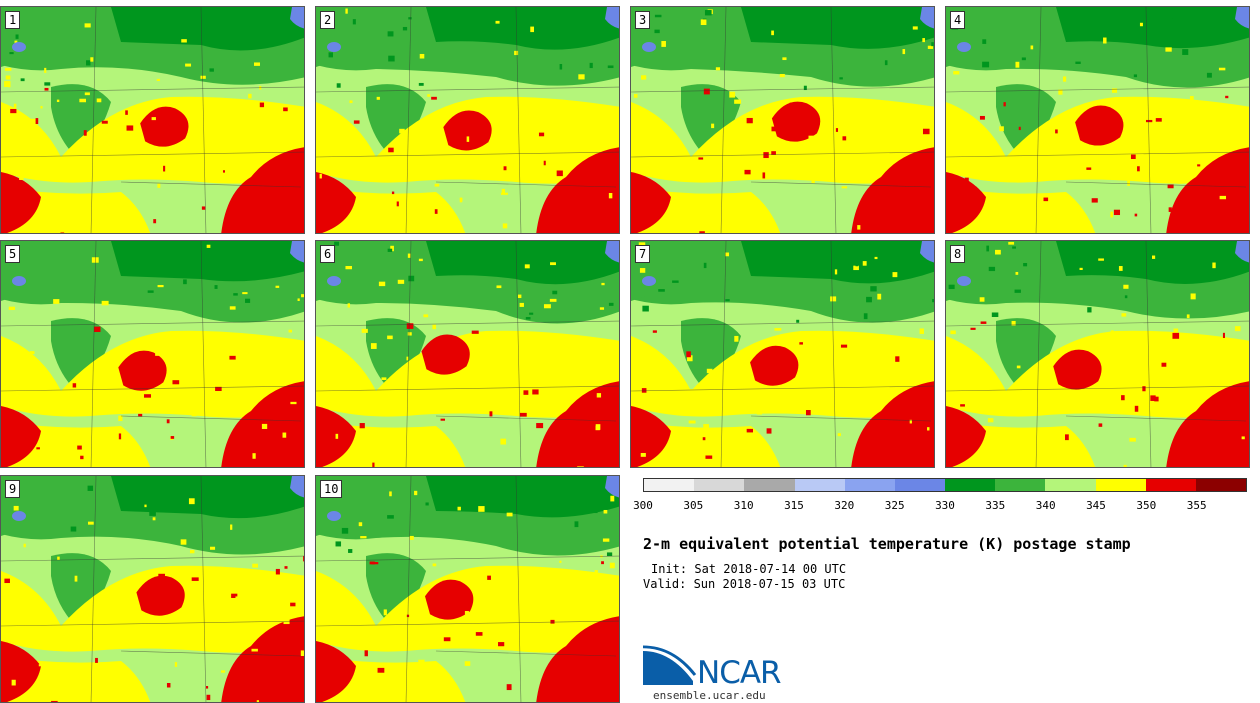 The image size is (1260, 703). I want to click on member-panel-9: 9, so click(152, 589).